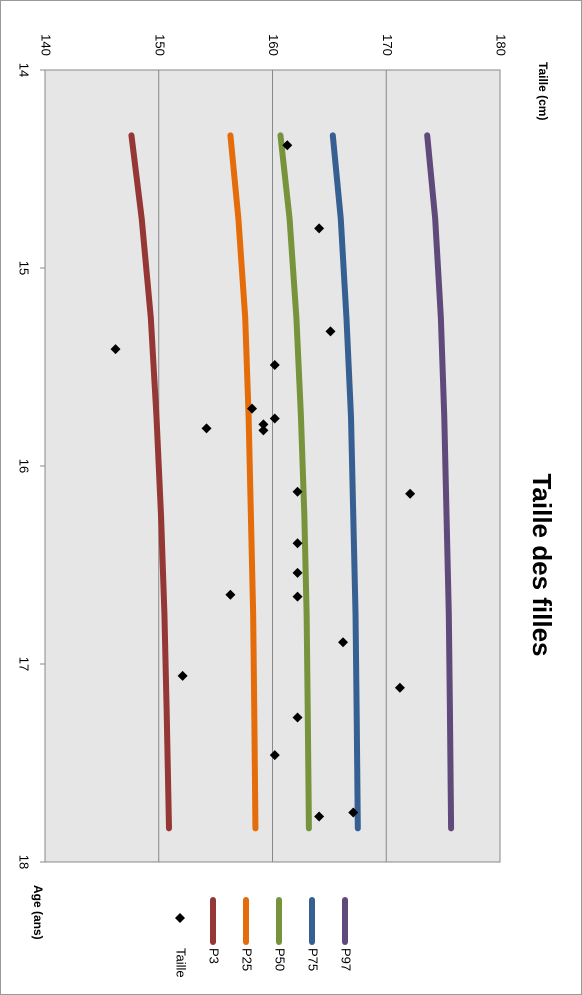 The height and width of the screenshot is (995, 582). I want to click on x-tick-label: 15, so click(24, 268).